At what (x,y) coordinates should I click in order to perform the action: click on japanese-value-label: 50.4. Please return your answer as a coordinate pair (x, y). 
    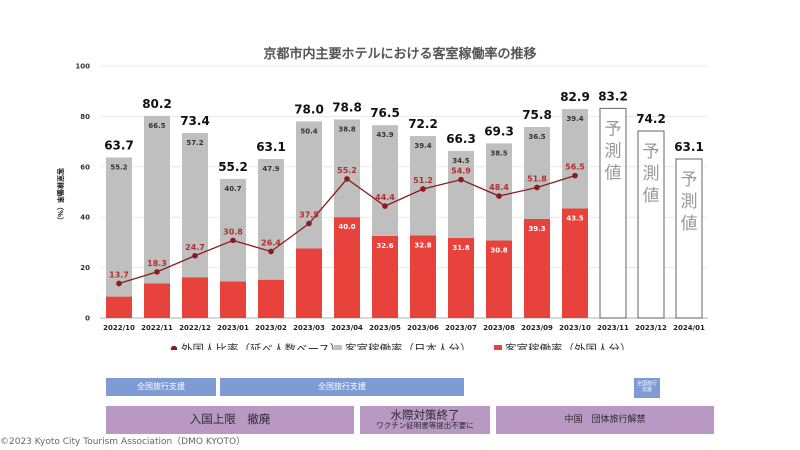
    Looking at the image, I should click on (308, 131).